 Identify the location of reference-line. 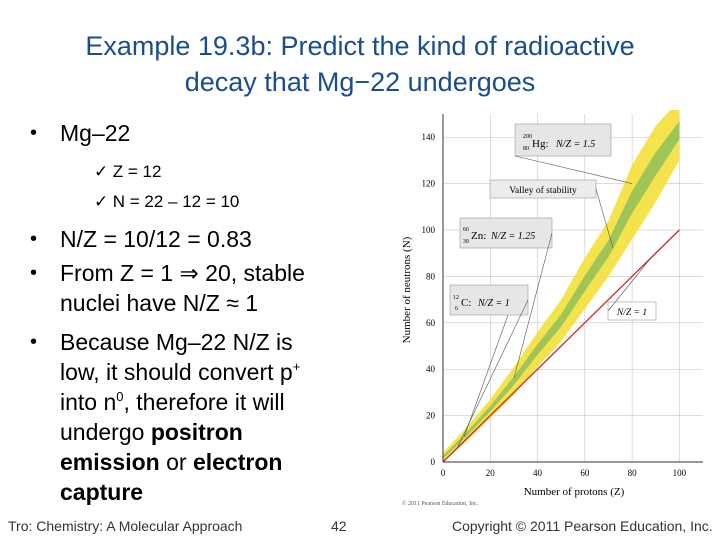
(561, 346).